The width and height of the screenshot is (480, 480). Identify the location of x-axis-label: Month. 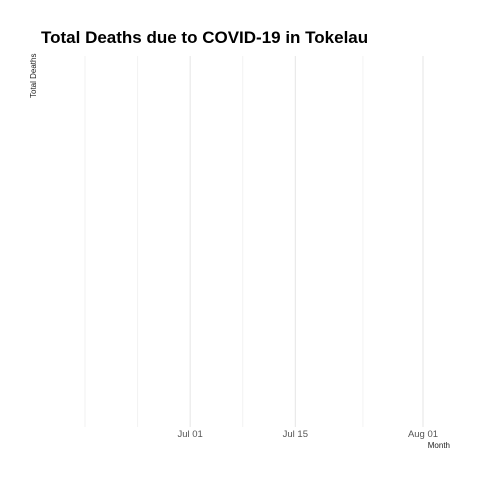
(439, 445).